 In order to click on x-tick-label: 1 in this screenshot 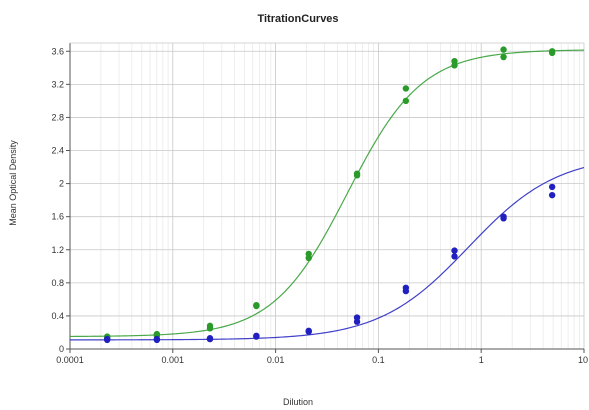, I will do `click(481, 360)`.